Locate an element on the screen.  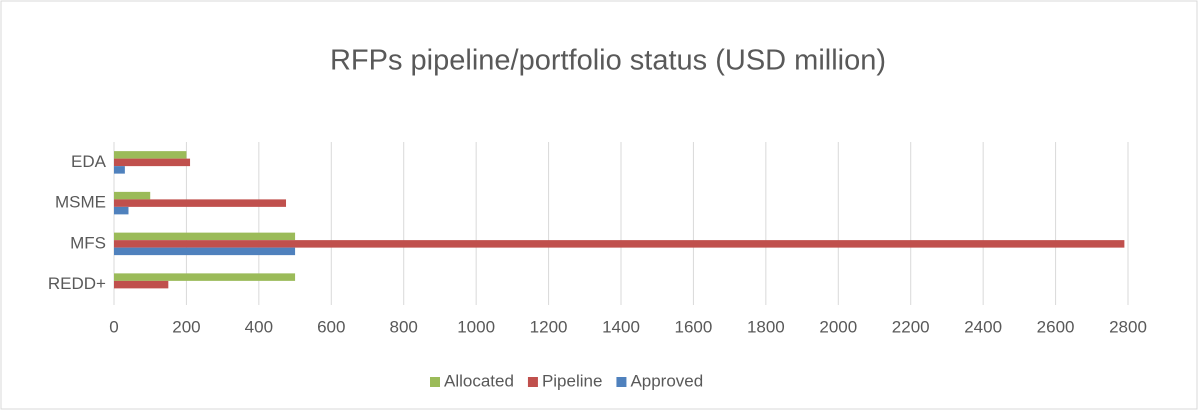
x-tick-label: 400 is located at coordinates (259, 326).